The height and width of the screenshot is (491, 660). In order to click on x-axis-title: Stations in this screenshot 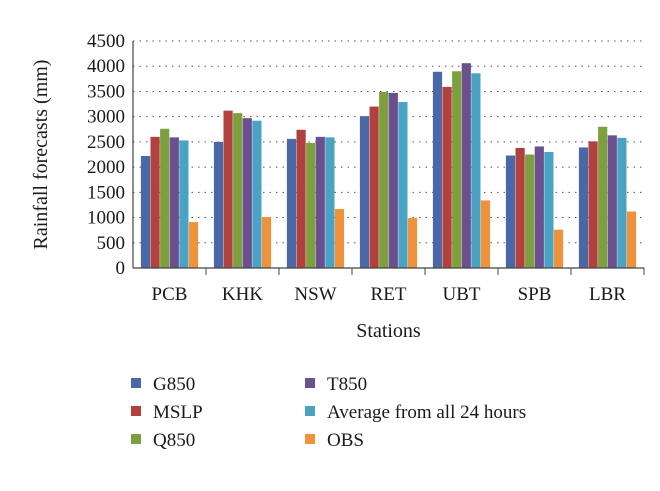, I will do `click(388, 331)`.